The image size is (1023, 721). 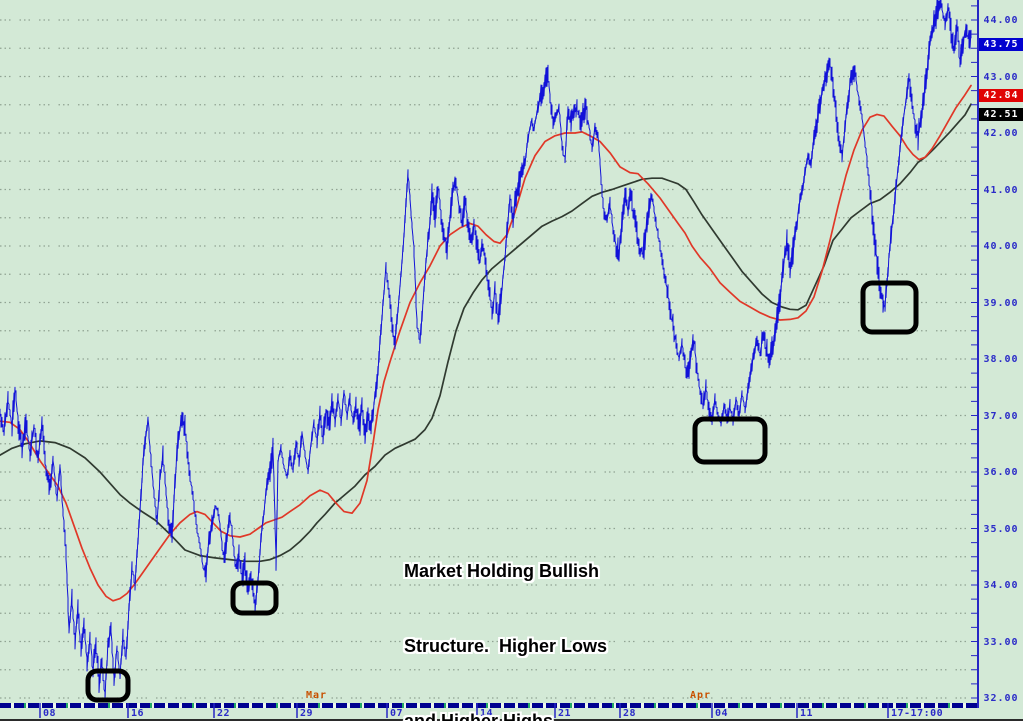 I want to click on red-ma-value-marker: 42.84, so click(x=1001, y=96).